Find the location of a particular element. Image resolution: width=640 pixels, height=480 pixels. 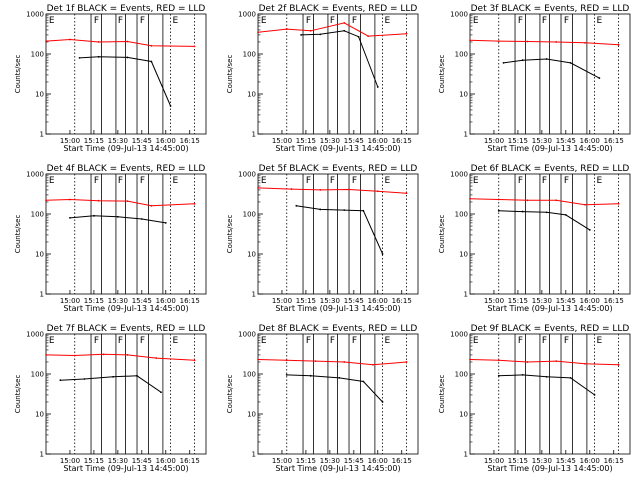

panel-title: Det 1f BLACK = Events, RED = LLD is located at coordinates (126, 9).